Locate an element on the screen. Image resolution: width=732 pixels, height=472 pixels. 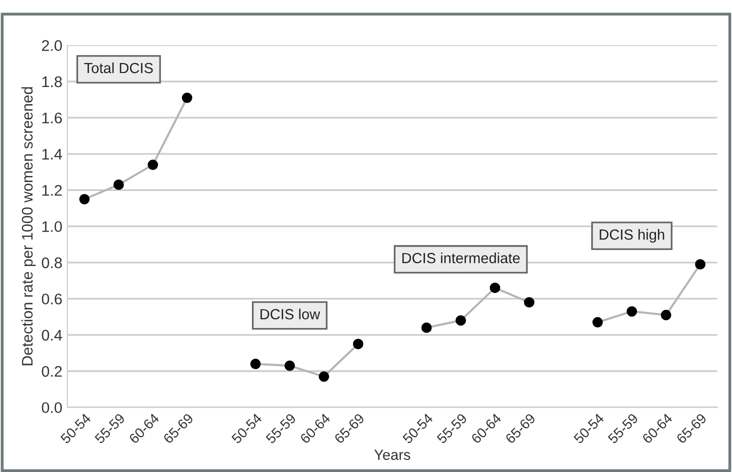
y-tick-label: 1.2 is located at coordinates (52, 190).